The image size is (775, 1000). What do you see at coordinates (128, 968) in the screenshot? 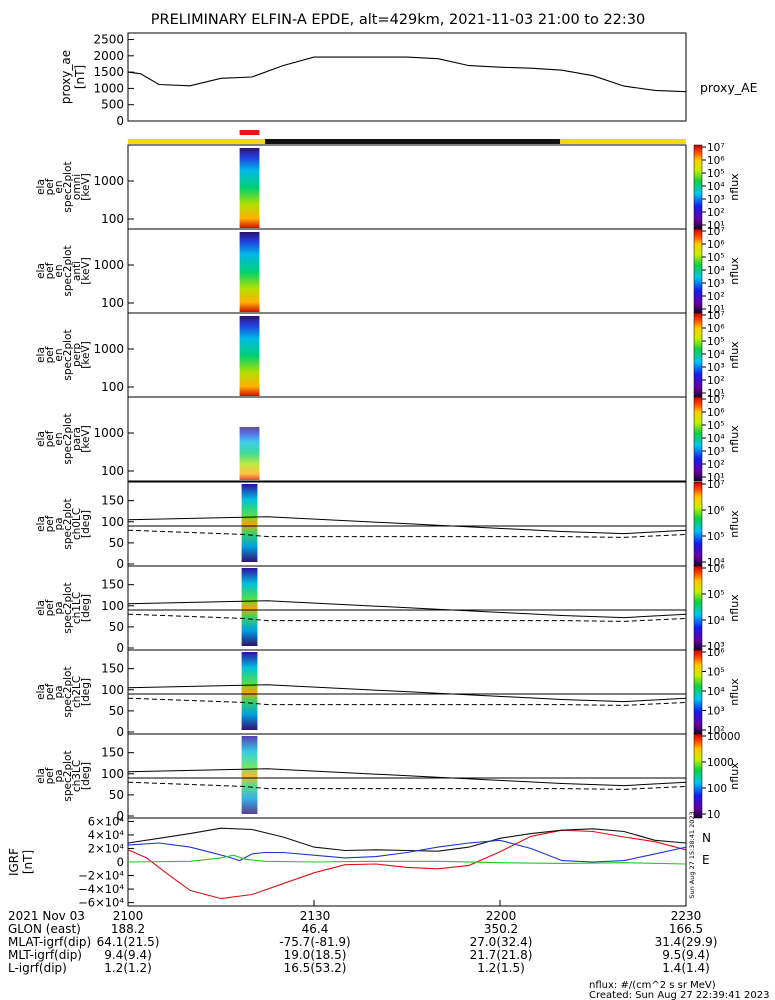
I see `x-row-value: 1.2(1.2)` at bounding box center [128, 968].